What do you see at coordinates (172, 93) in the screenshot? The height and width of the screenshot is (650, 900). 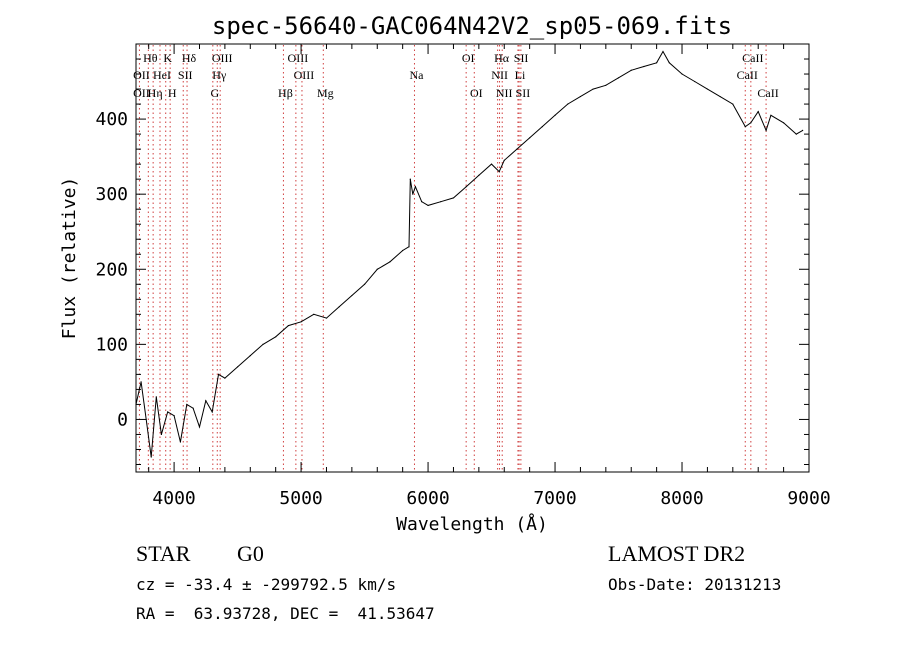 I see `spectral-line-label: H` at bounding box center [172, 93].